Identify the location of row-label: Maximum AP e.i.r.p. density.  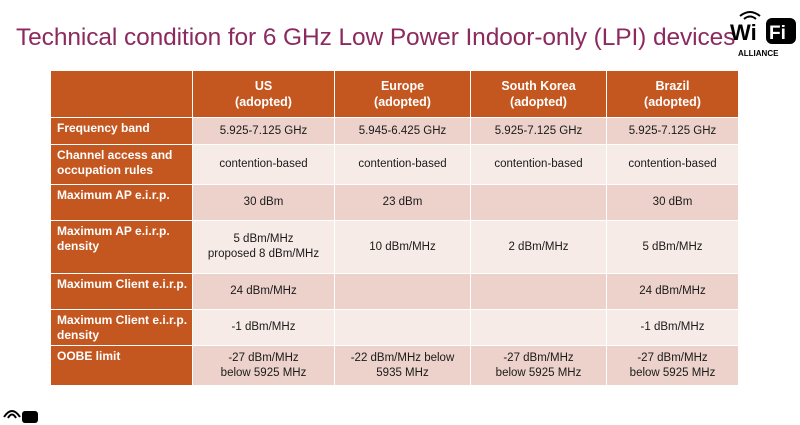
(121, 247).